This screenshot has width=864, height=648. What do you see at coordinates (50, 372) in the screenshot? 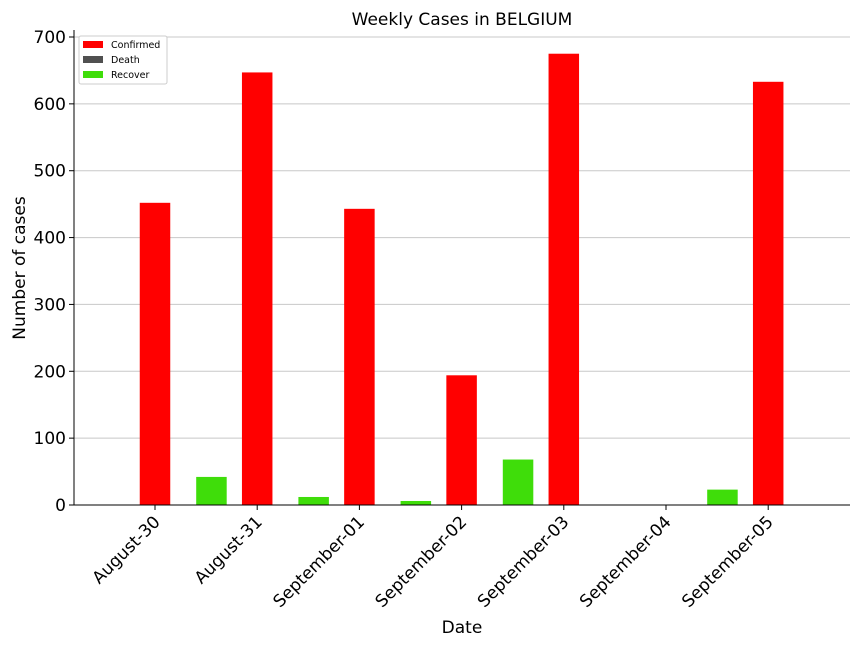
I see `y-tick-label: 200` at bounding box center [50, 372].